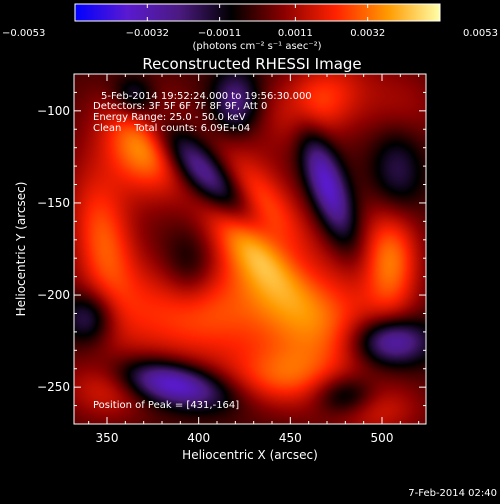  Describe the element at coordinates (171, 128) in the screenshot. I see `annotation-clean-counts: Clean Total counts: 6.09E+04` at that location.